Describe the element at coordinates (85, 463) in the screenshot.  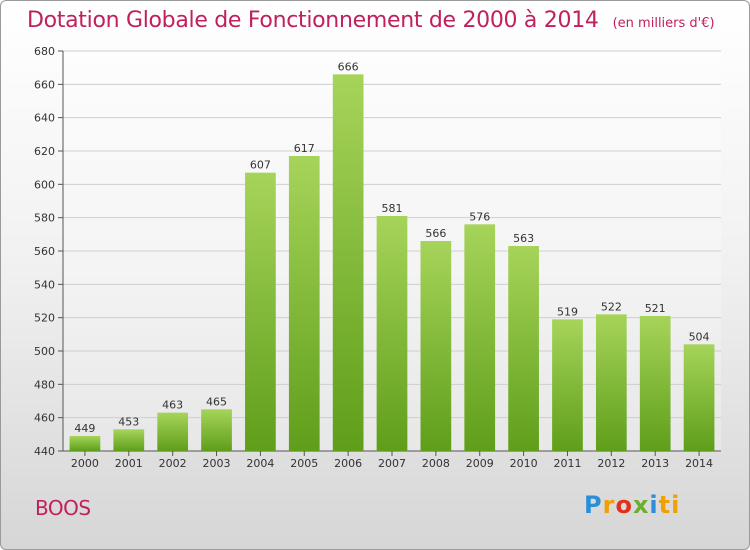
I see `x-tick-label: 2000` at that location.